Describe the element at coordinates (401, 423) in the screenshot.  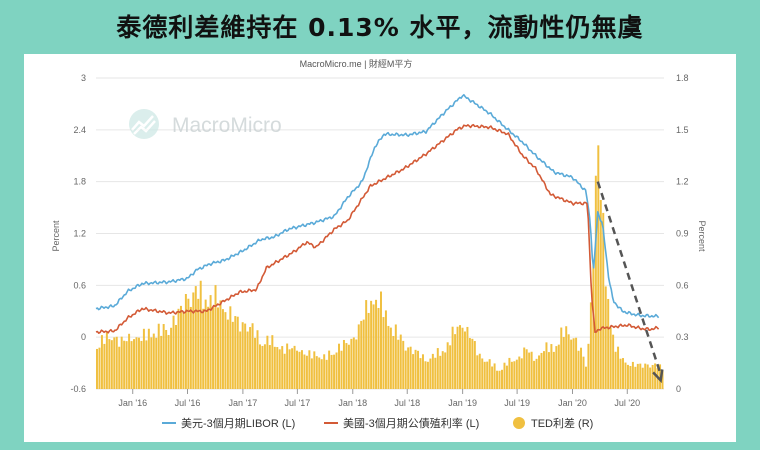
I see `legend-item: 美國-3個月期公債殖利率 (L)` at that location.